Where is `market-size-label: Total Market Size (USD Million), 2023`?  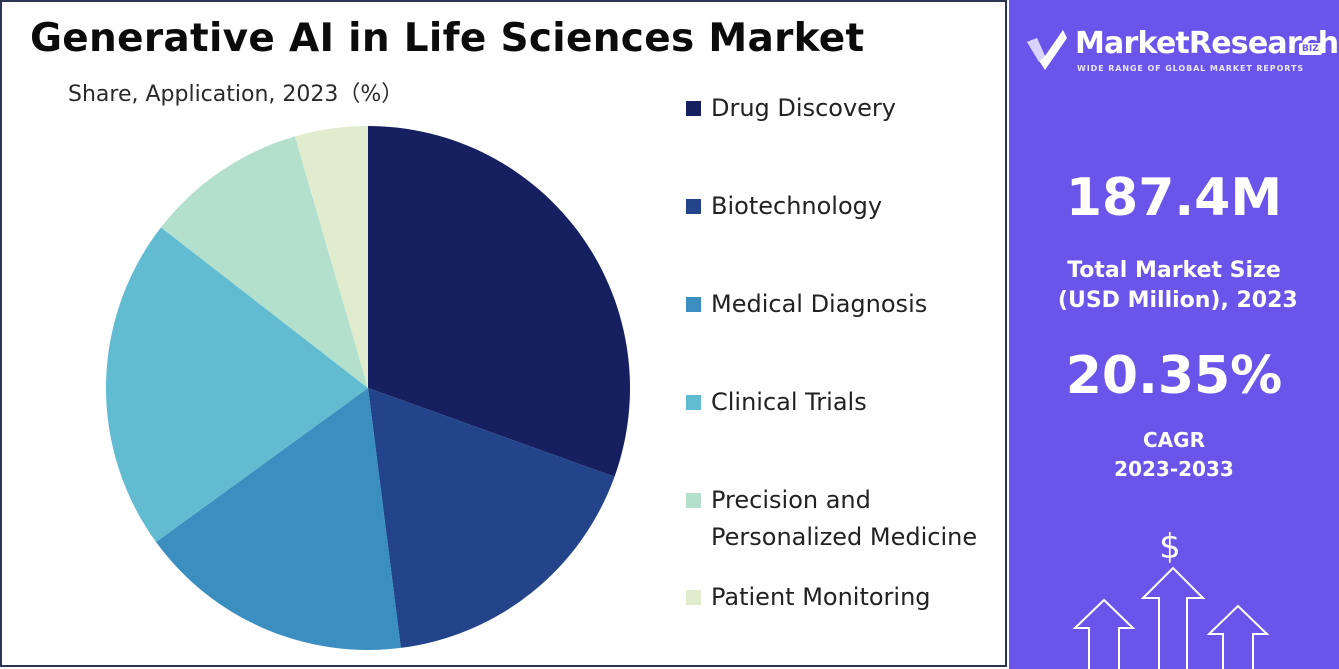 market-size-label: Total Market Size (USD Million), 2023 is located at coordinates (1174, 286).